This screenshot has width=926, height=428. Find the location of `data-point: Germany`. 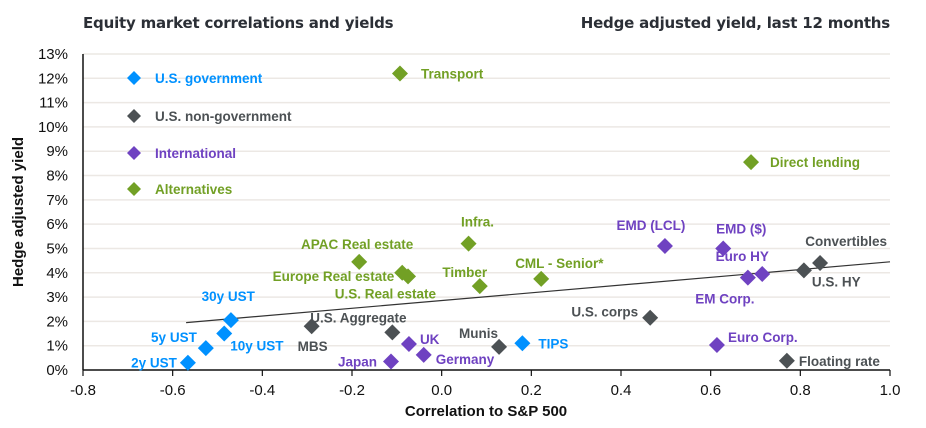

data-point: Germany is located at coordinates (455, 356).